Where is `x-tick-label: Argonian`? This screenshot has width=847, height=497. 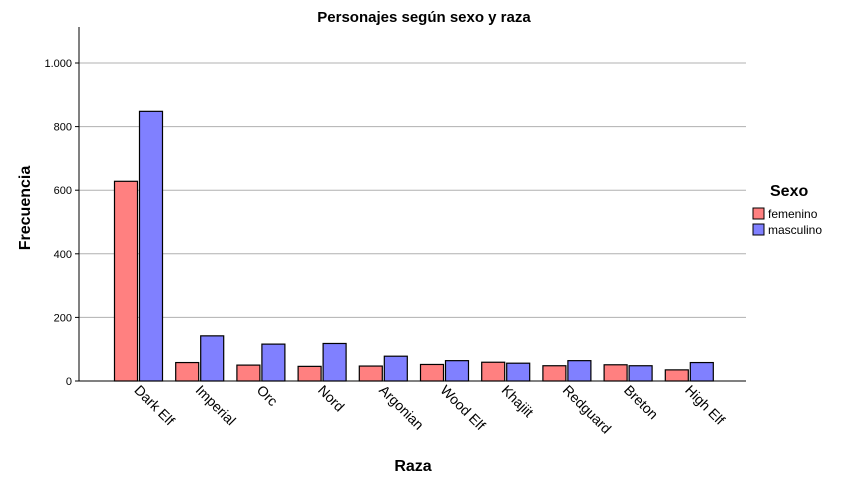
x-tick-label: Argonian is located at coordinates (401, 407).